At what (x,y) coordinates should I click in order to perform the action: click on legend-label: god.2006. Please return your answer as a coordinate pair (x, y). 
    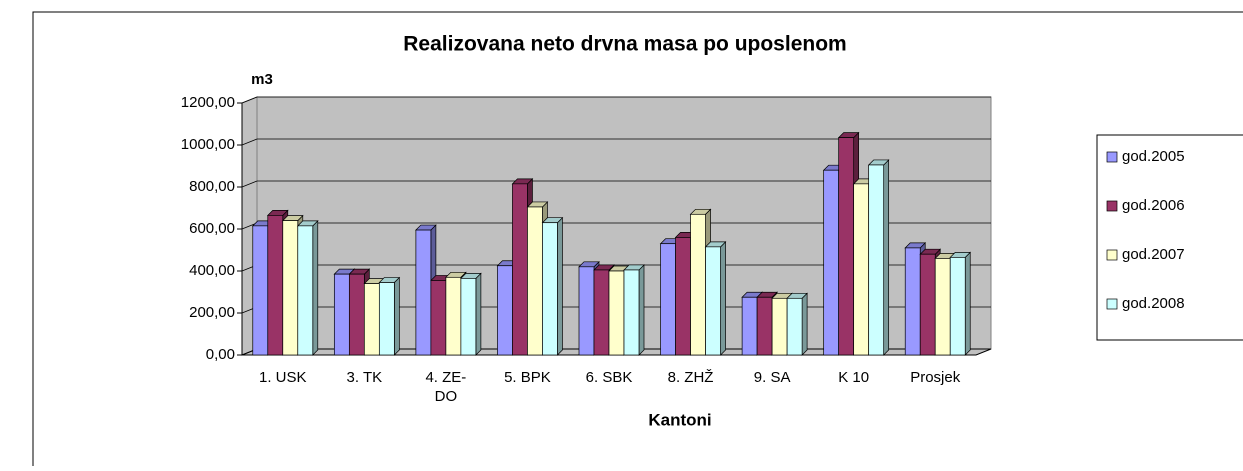
    Looking at the image, I should click on (1153, 205).